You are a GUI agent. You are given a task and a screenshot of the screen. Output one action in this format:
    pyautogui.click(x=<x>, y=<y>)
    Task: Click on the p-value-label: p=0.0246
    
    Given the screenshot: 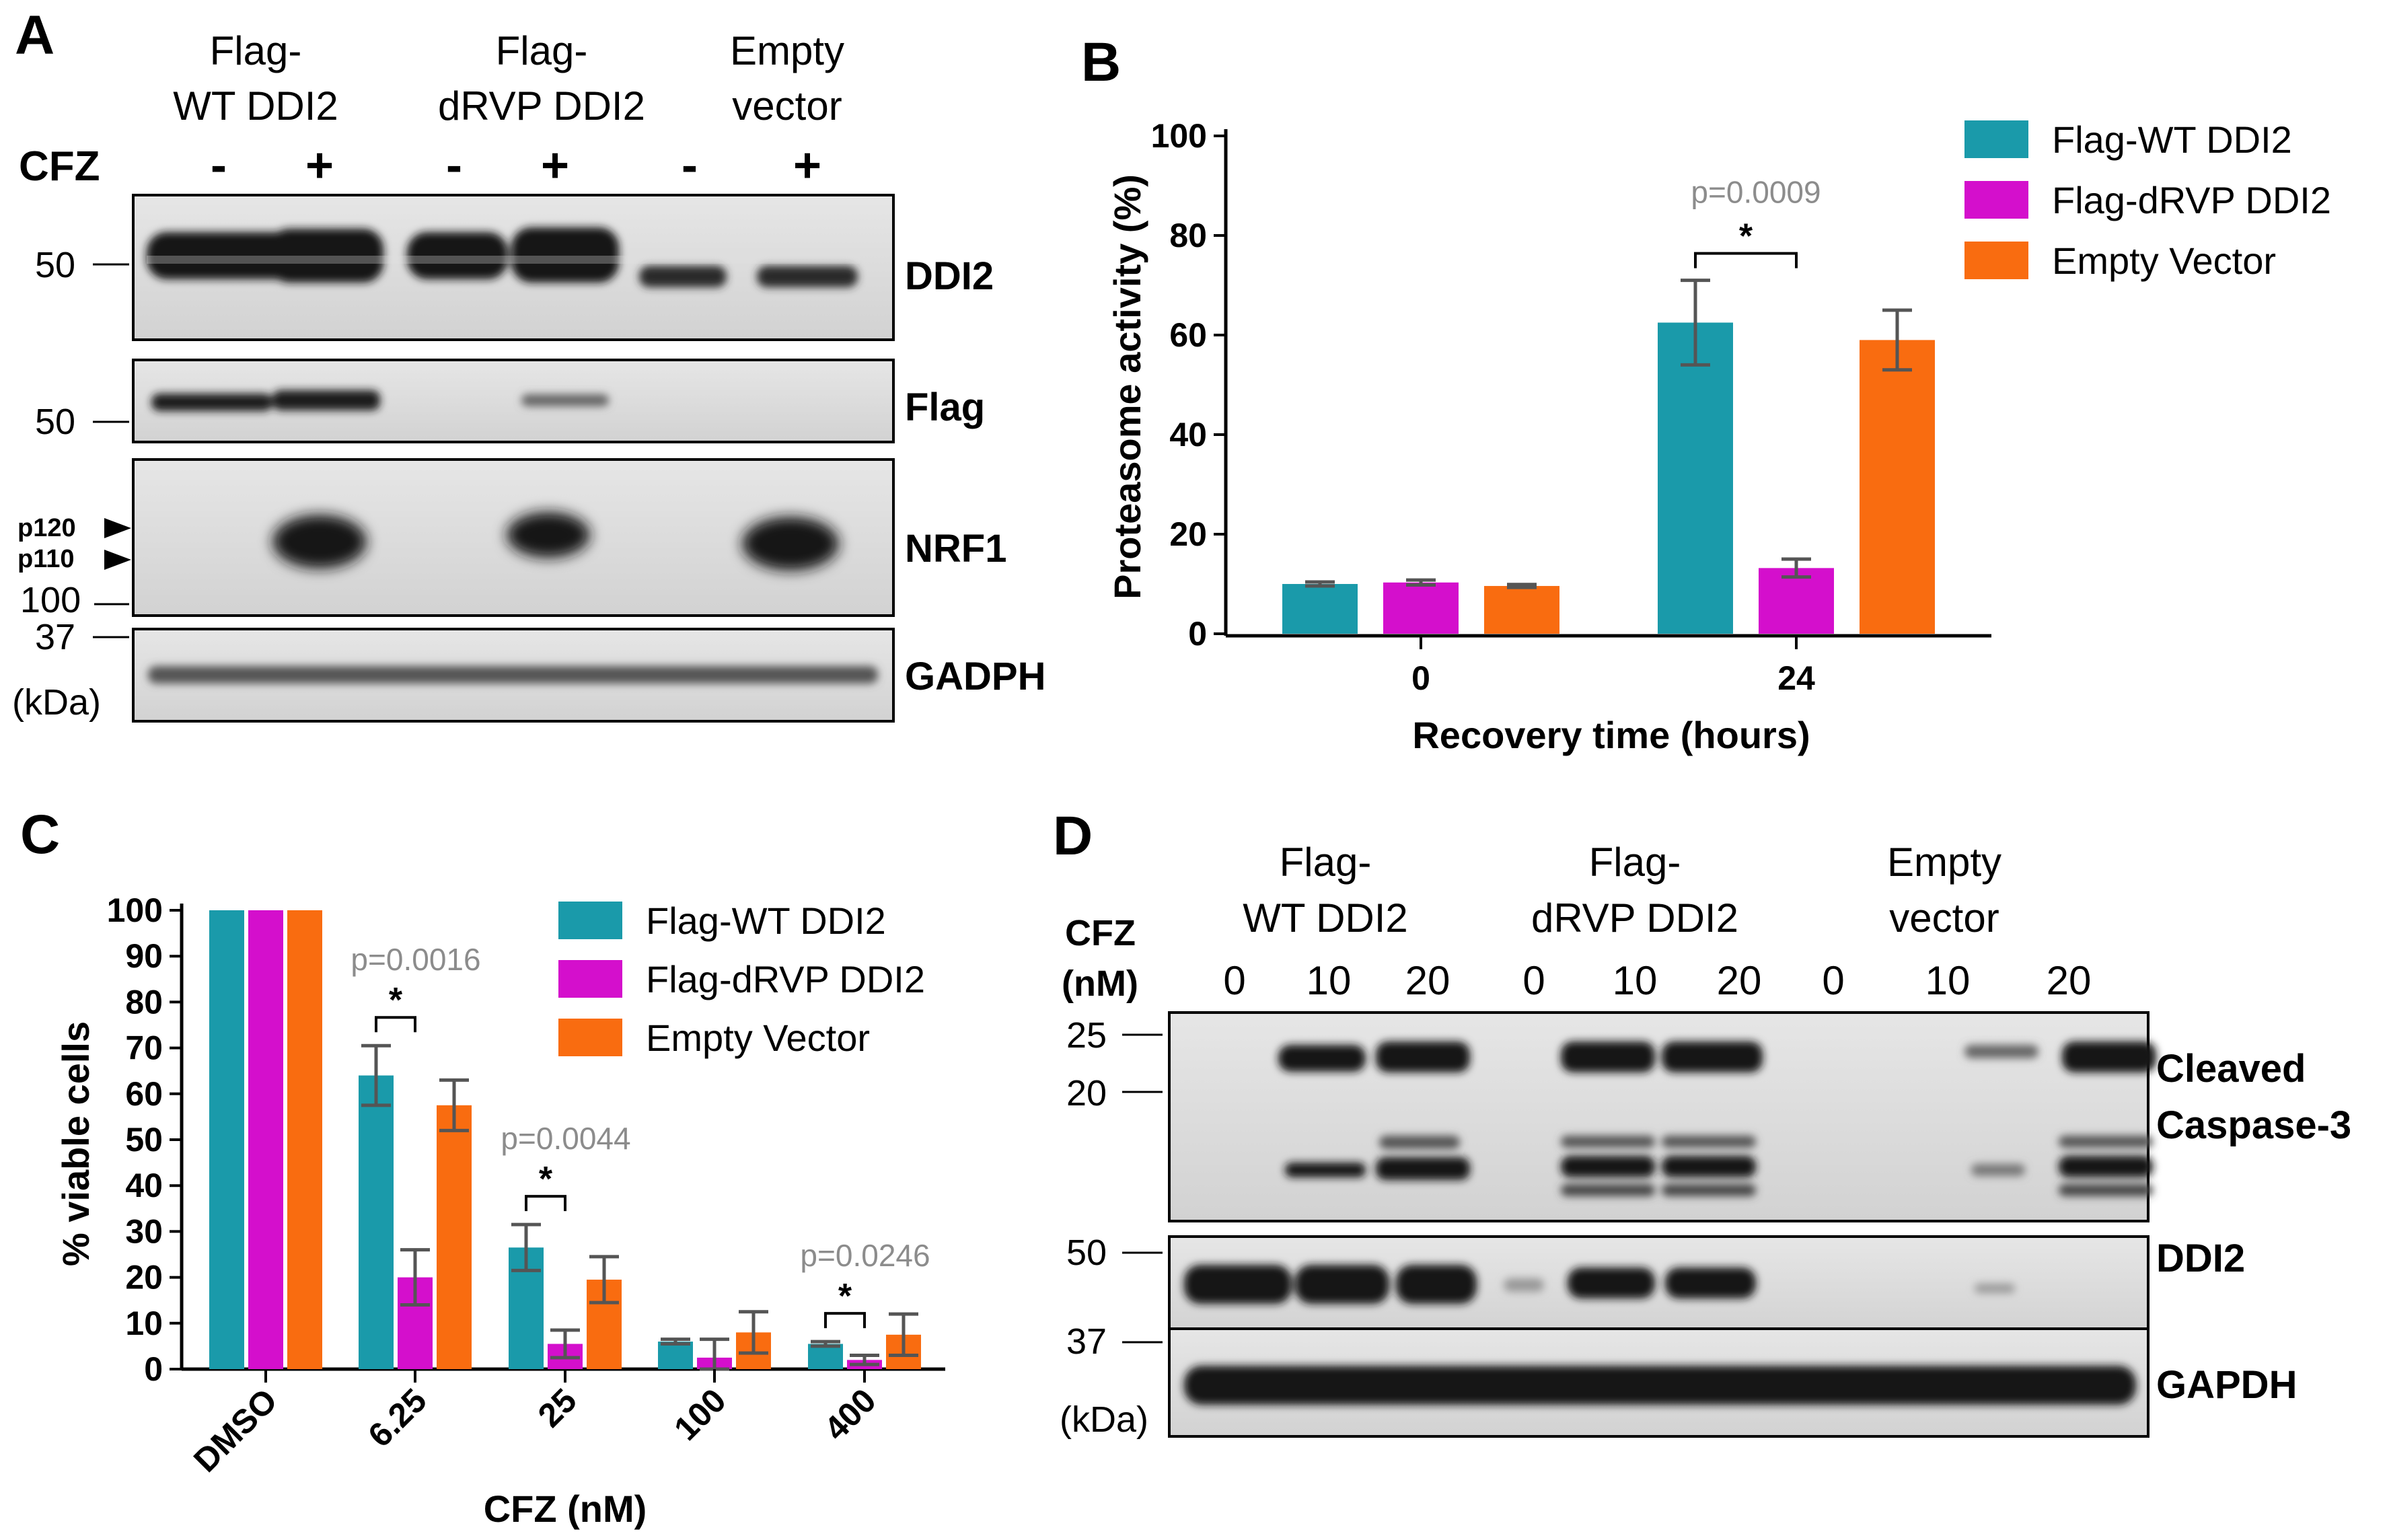 What is the action you would take?
    pyautogui.click(x=865, y=1255)
    